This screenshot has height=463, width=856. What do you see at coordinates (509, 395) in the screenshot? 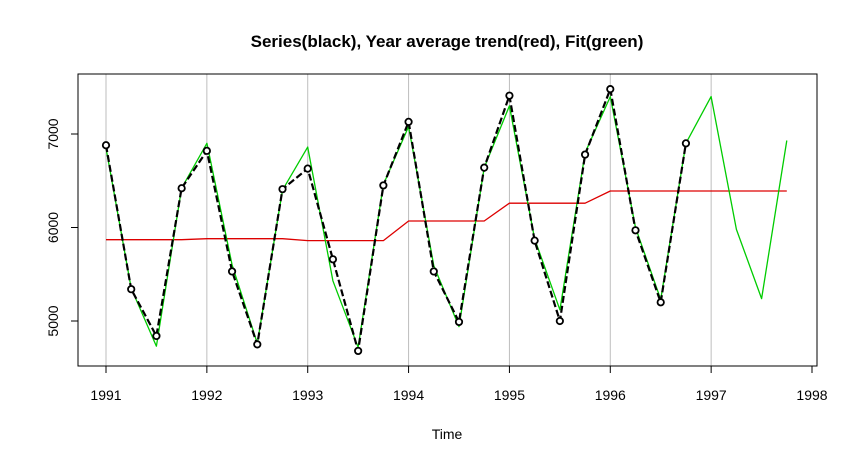
I see `x-tick-label: 1995` at bounding box center [509, 395].